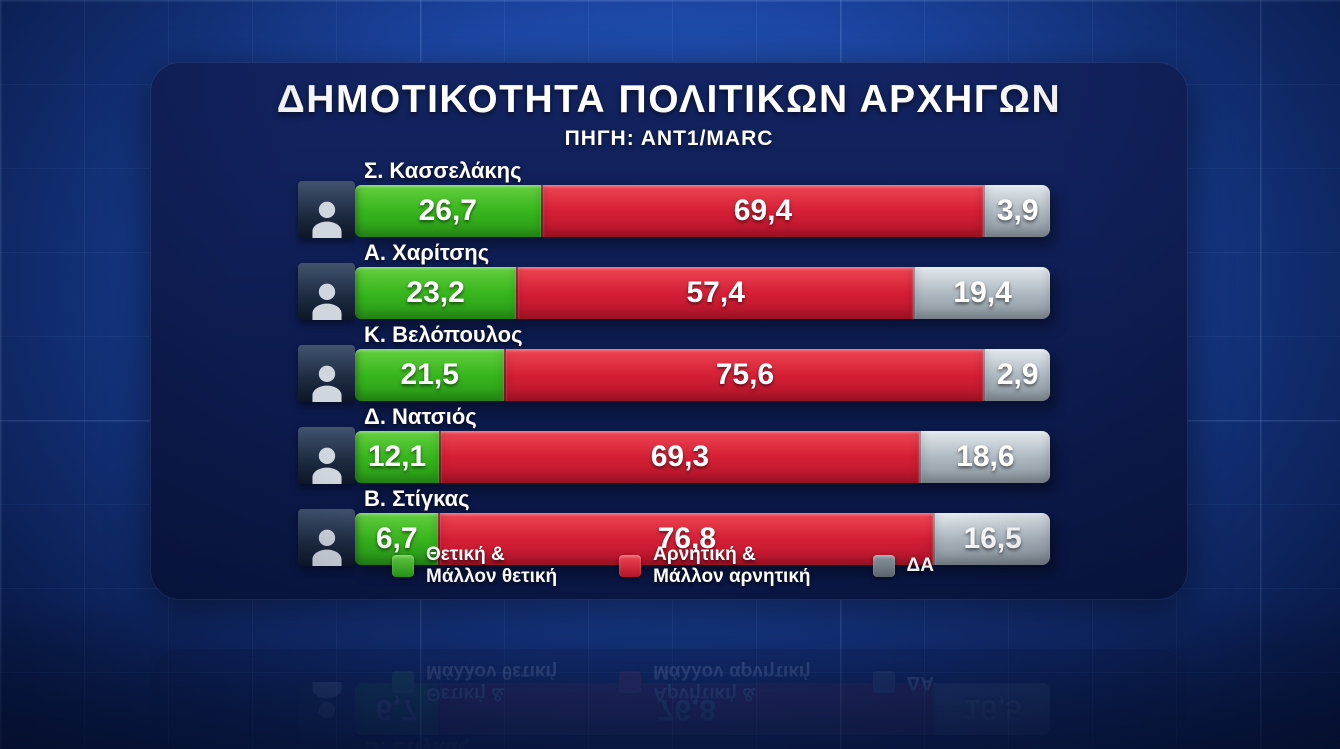  Describe the element at coordinates (903, 566) in the screenshot. I see `legend-item-dk: ΔΑ` at that location.